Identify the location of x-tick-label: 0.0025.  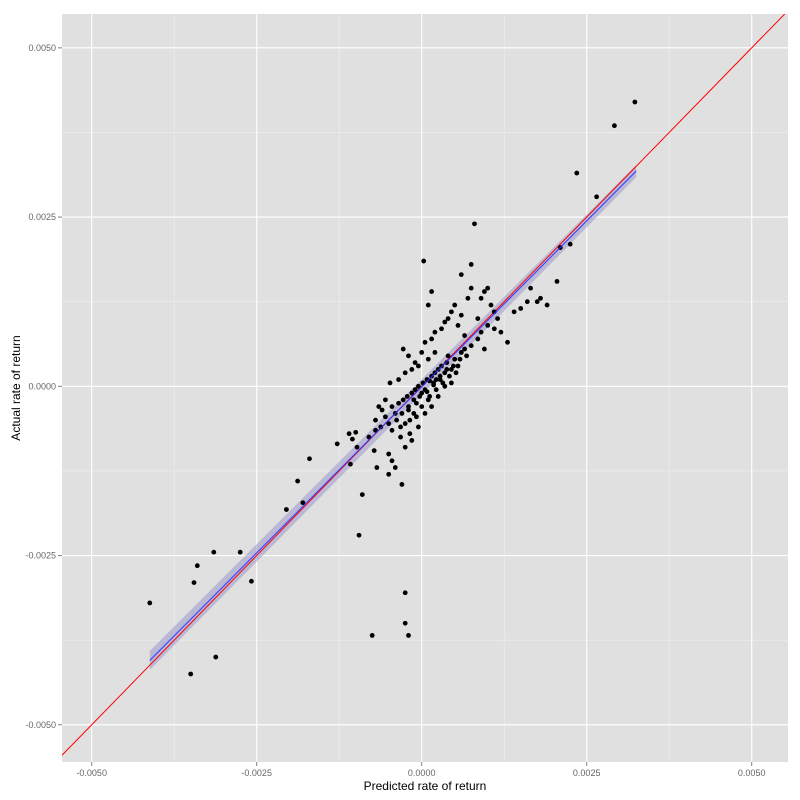
(587, 773).